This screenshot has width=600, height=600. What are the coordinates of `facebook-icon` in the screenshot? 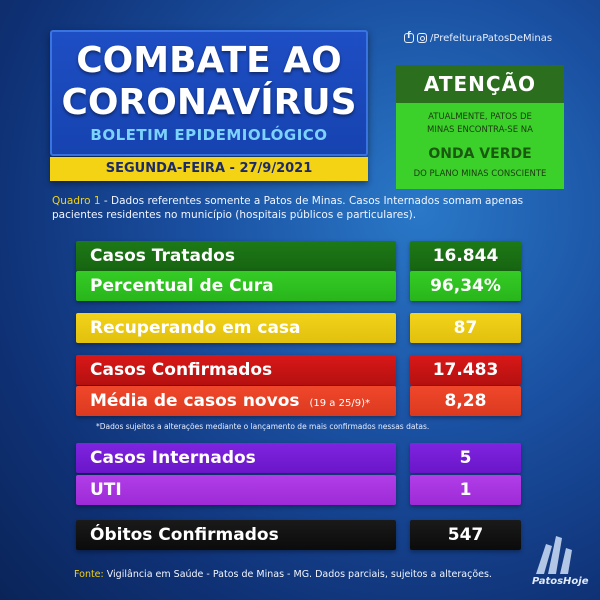 It's located at (409, 37).